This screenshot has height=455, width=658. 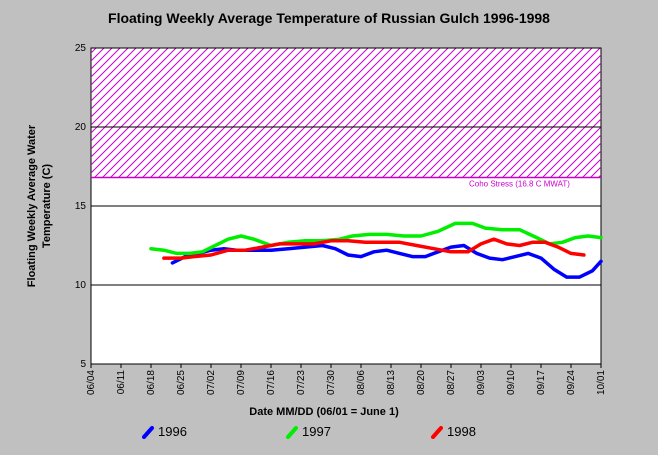 I want to click on y-tick-label: 5, so click(x=83, y=364).